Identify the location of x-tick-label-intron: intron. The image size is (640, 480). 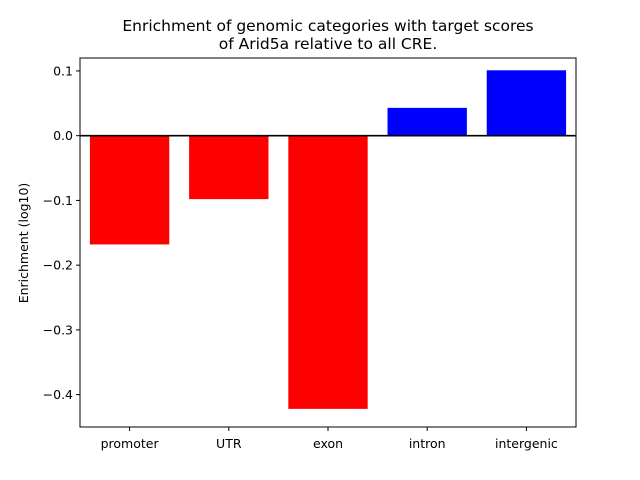
(427, 443).